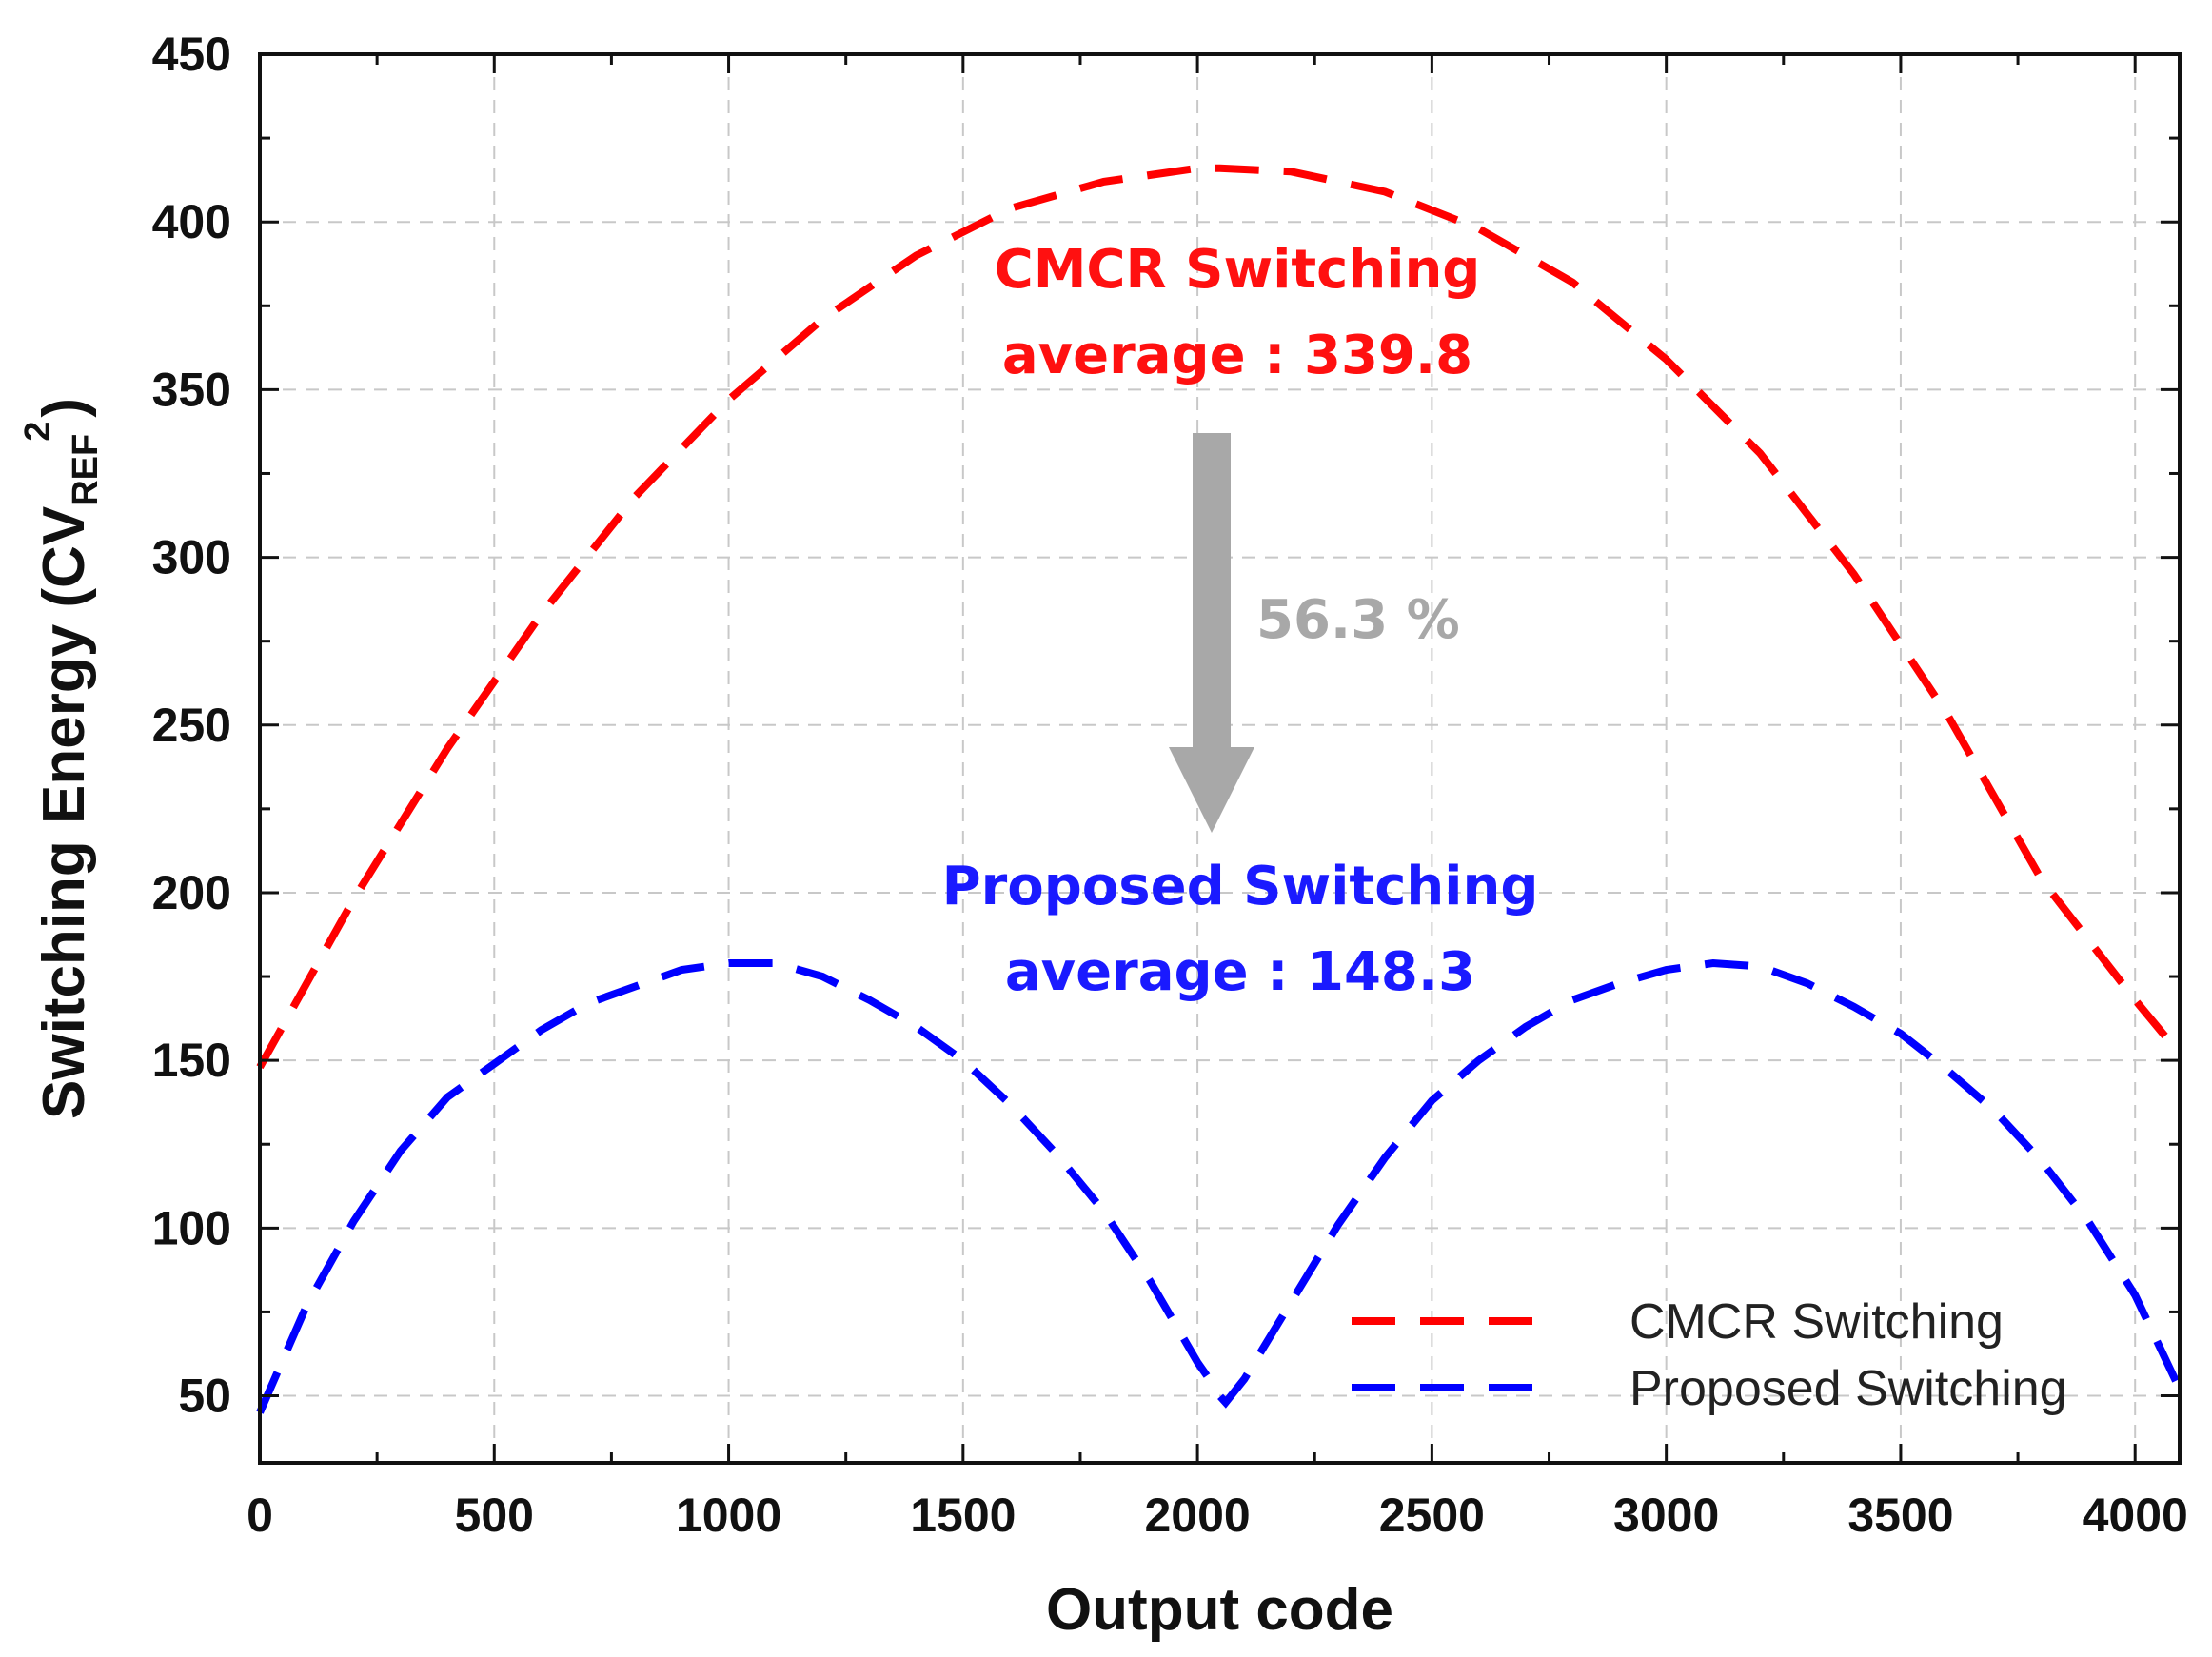 The height and width of the screenshot is (1657, 2212). Describe the element at coordinates (191, 389) in the screenshot. I see `y-tick-label-350: 350` at that location.